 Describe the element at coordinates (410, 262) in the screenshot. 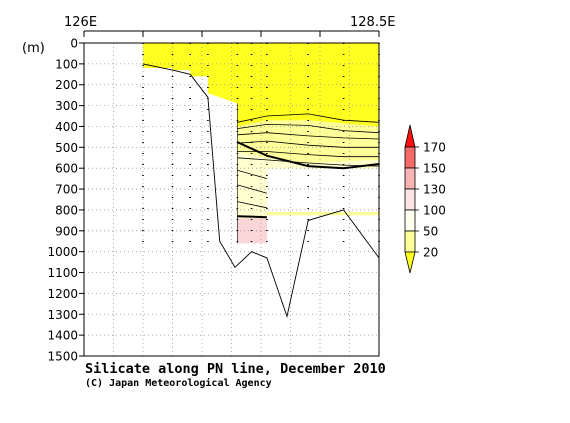

I see `colorbar-bottom-cap` at that location.